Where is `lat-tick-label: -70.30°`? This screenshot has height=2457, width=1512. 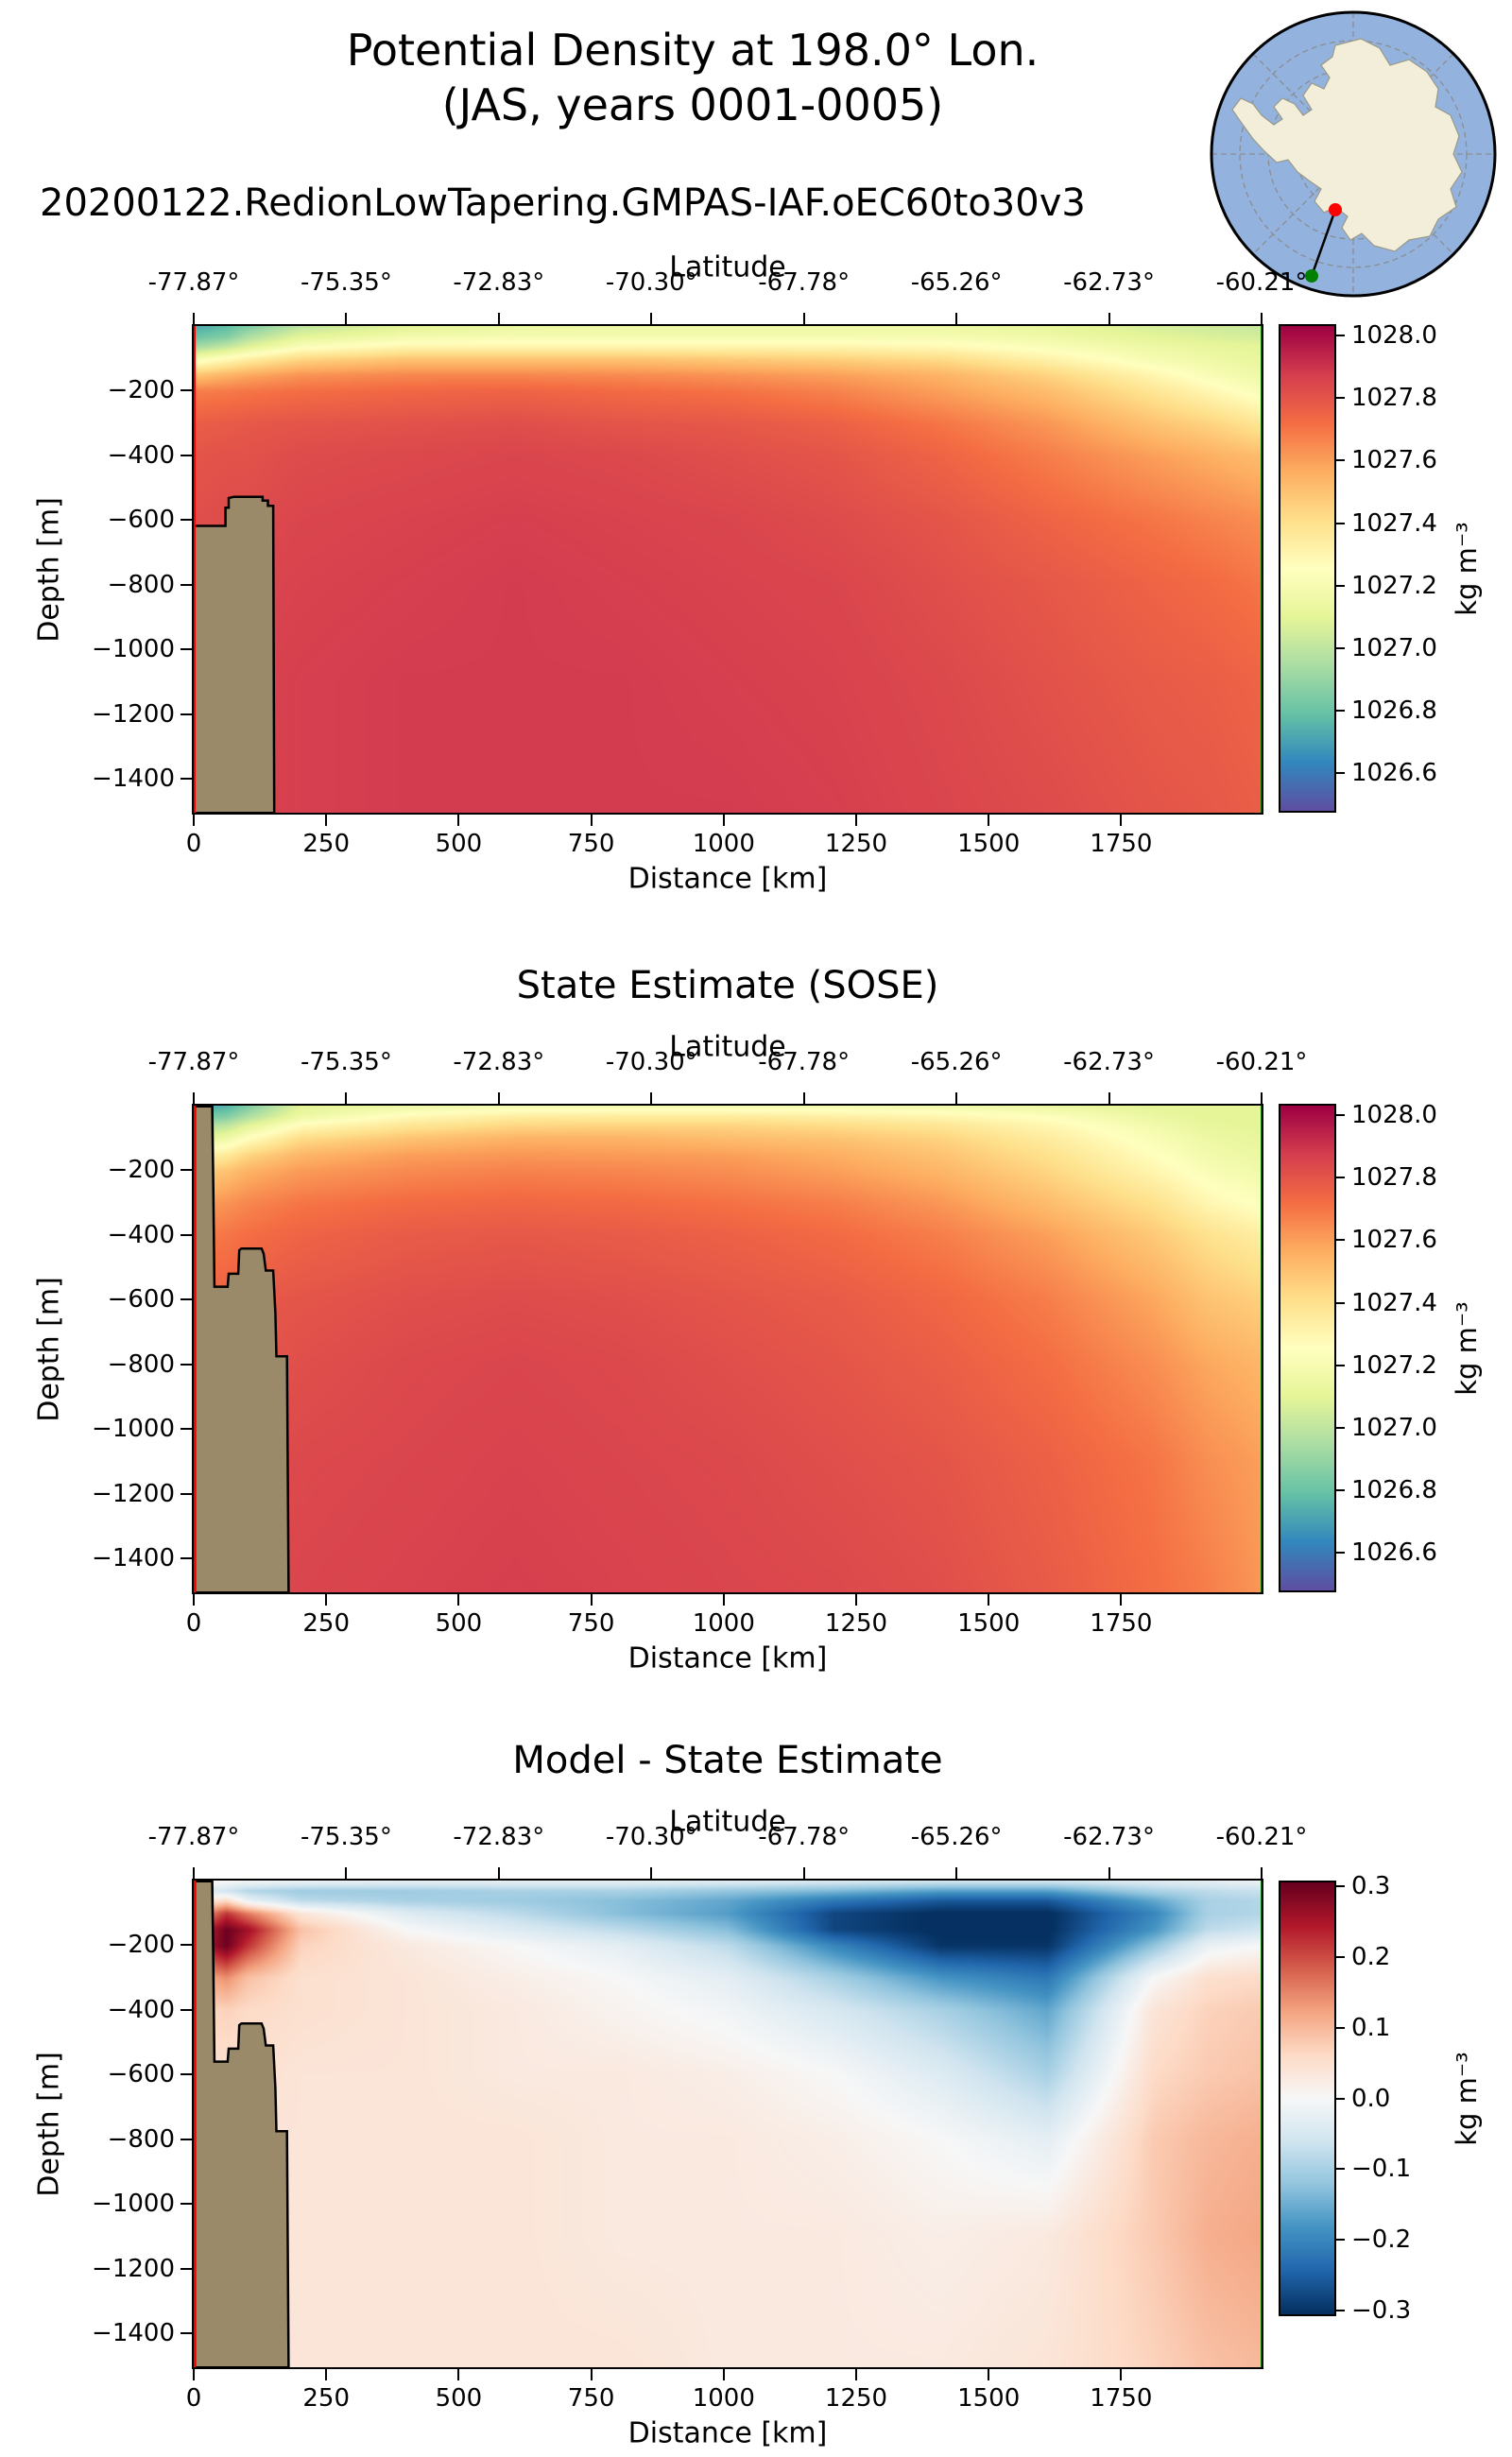
lat-tick-label: -70.30° is located at coordinates (651, 1062).